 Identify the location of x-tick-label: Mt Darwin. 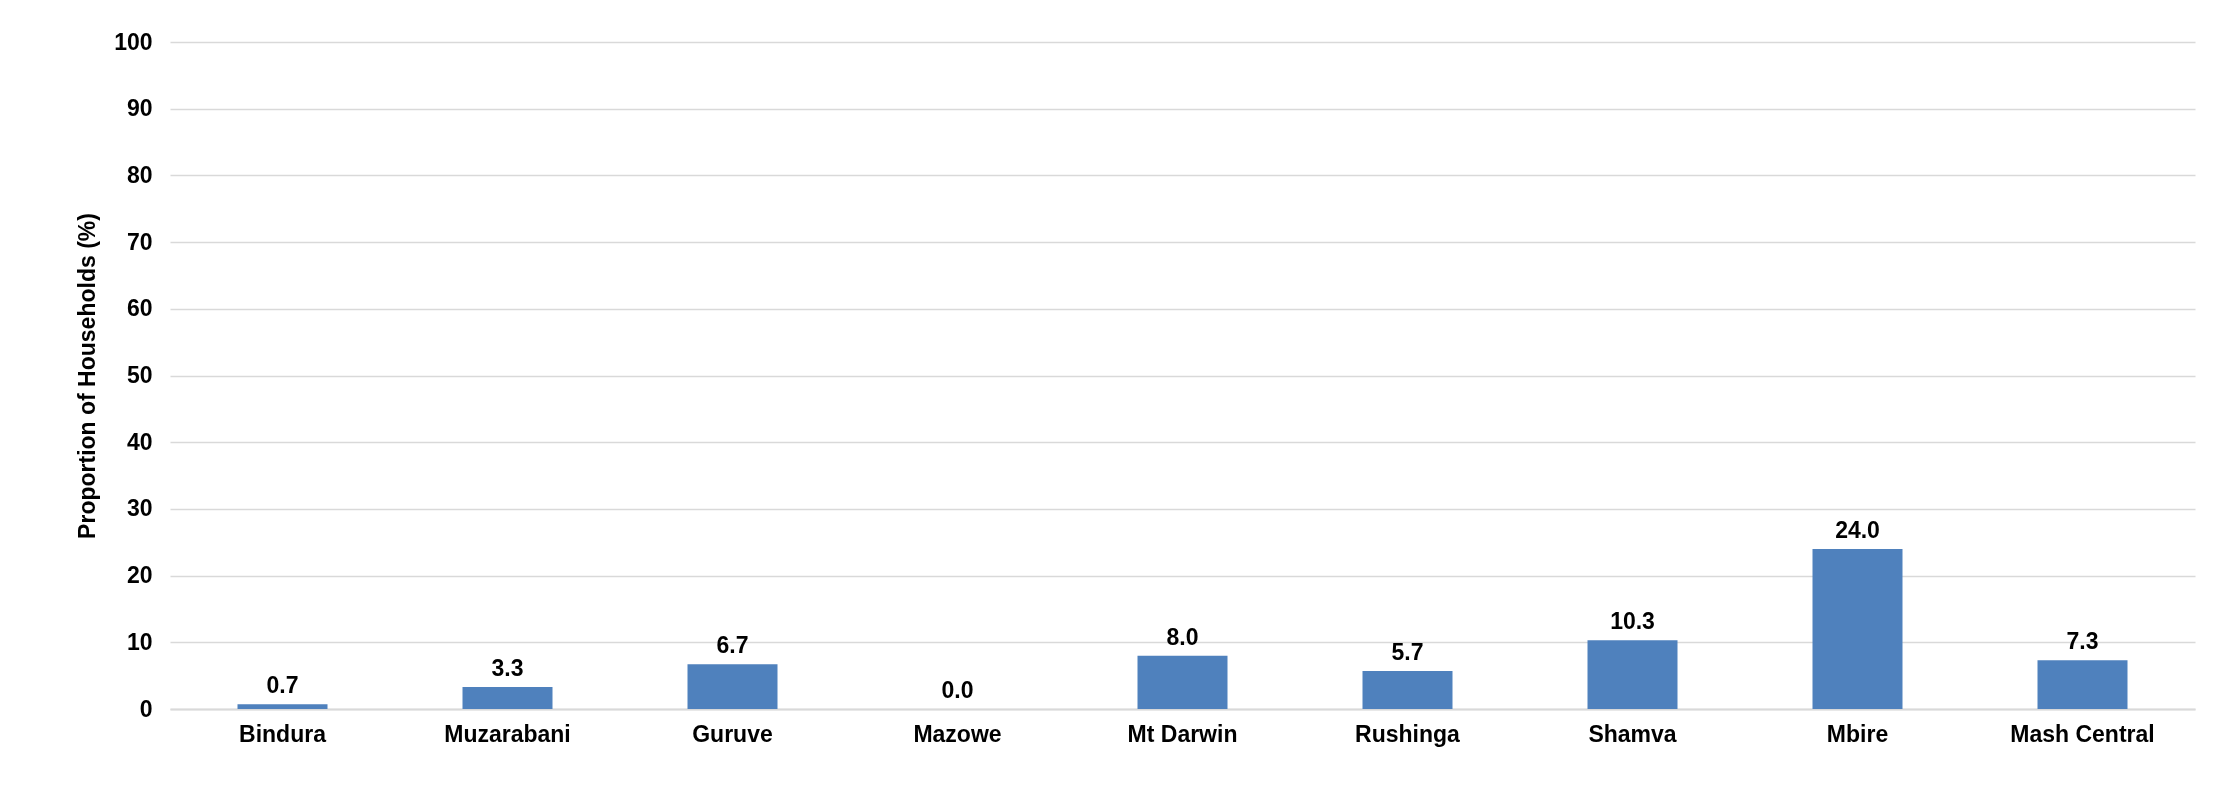
(1182, 733).